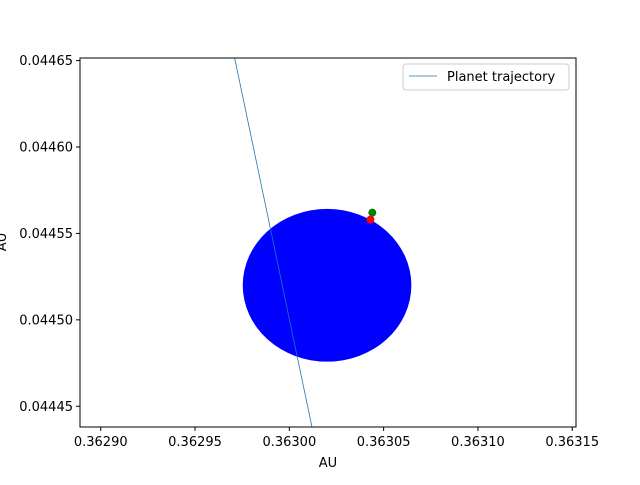  I want to click on x-tick-label: 0.36305, so click(384, 442).